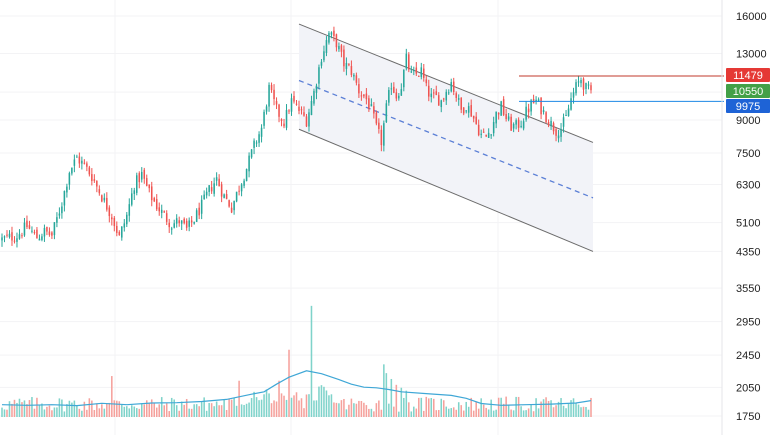  I want to click on channel-lower-line, so click(446, 190).